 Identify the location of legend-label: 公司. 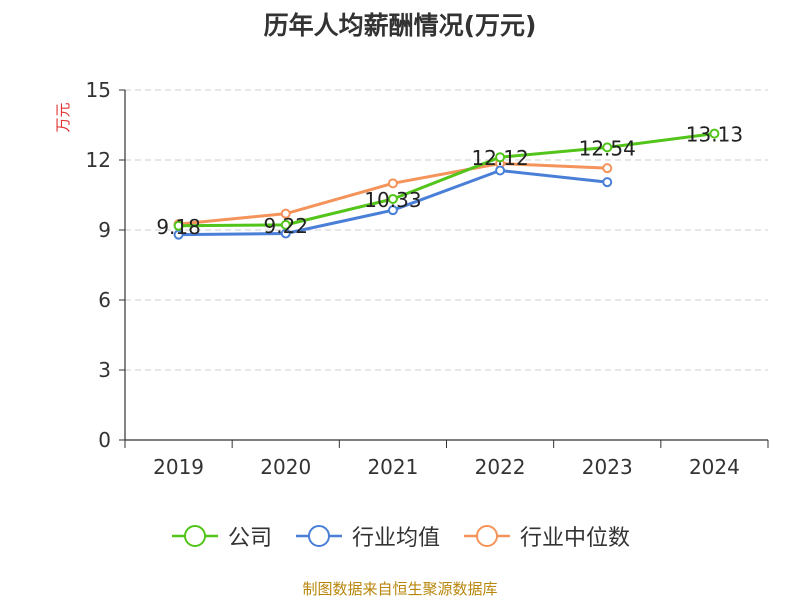
(249, 538).